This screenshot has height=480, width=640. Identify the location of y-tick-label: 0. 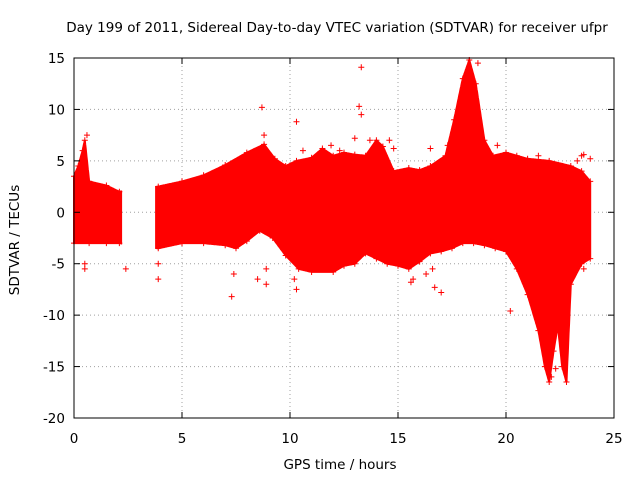
(60, 213).